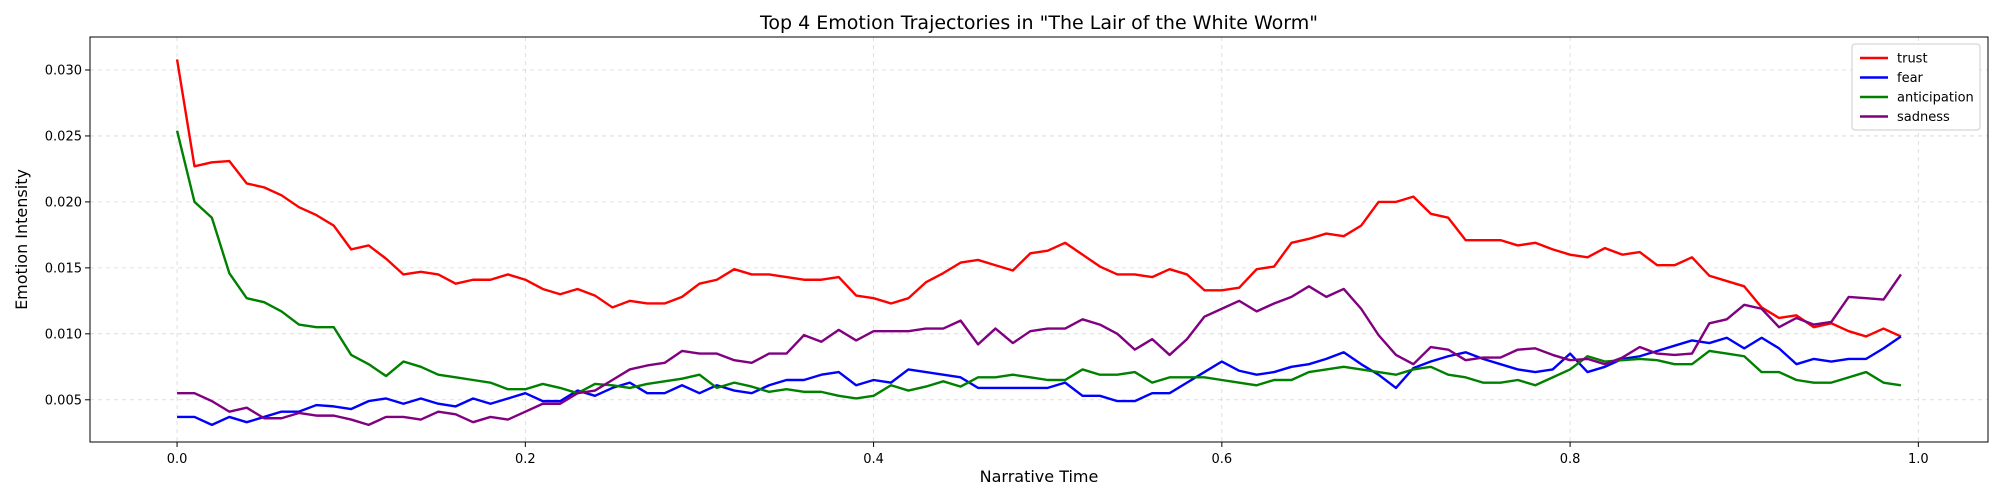 This screenshot has height=500, width=2000. What do you see at coordinates (1918, 459) in the screenshot?
I see `x-tick-label: 1.0` at bounding box center [1918, 459].